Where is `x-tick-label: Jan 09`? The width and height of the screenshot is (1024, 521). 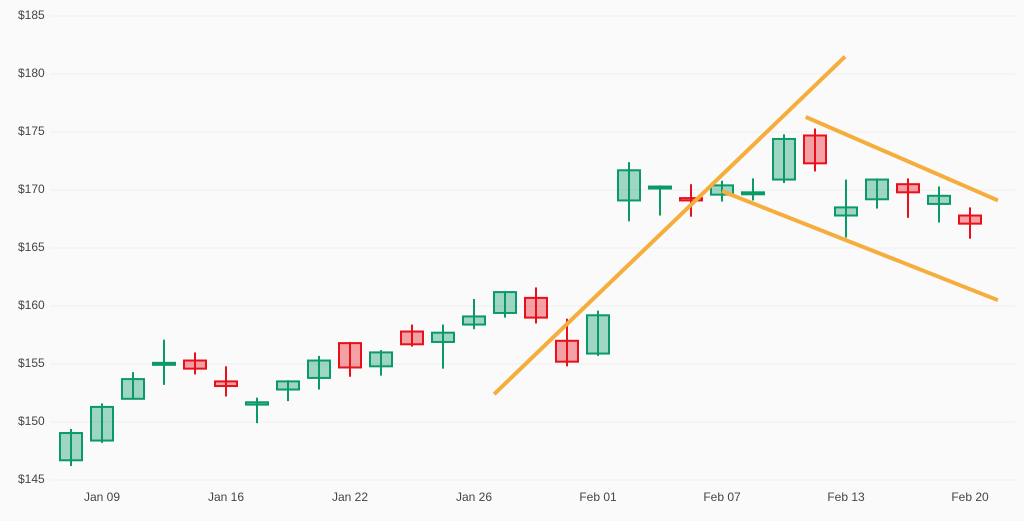
x-tick-label: Jan 09 is located at coordinates (102, 497).